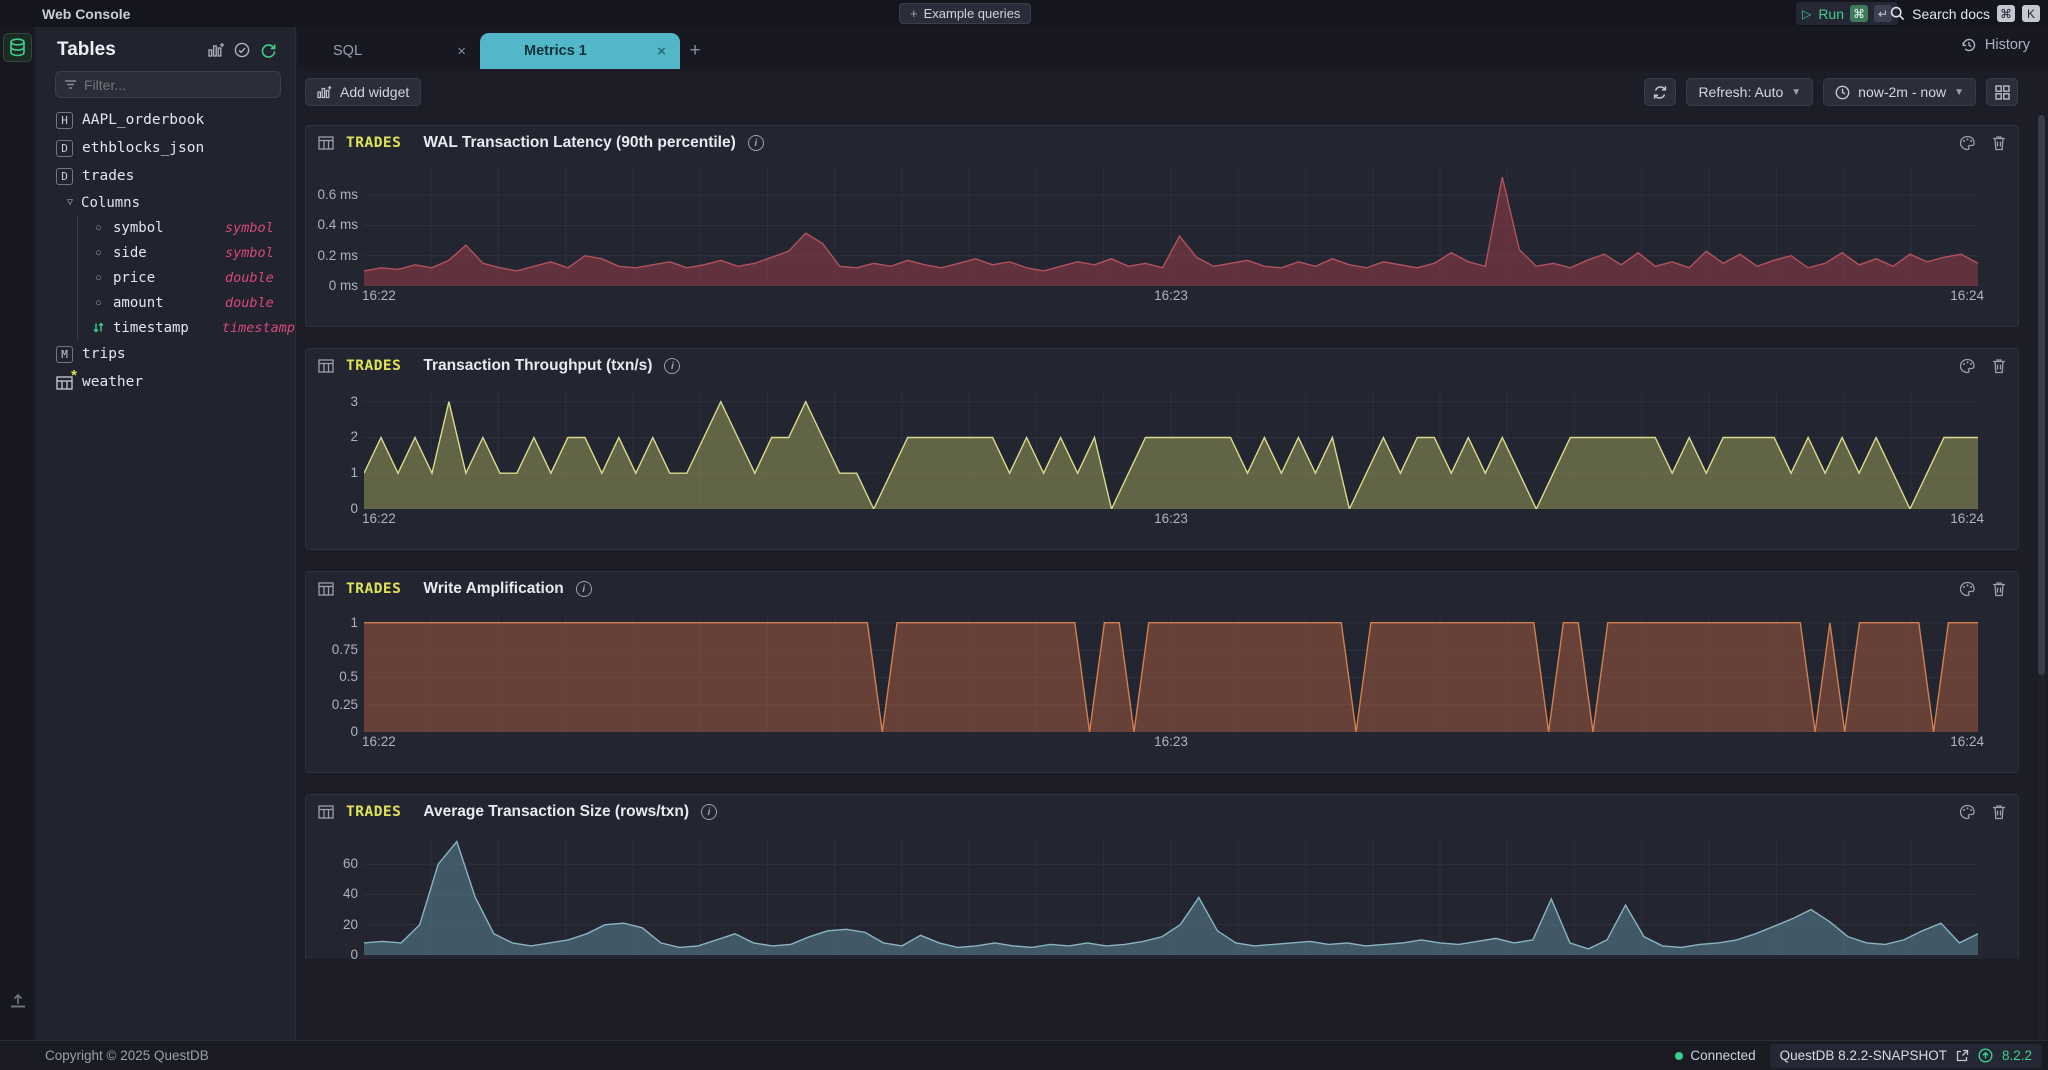 The height and width of the screenshot is (1070, 2048). I want to click on chart-area: 0 20 40 60 16:22 16:23 16:24, so click(1162, 898).